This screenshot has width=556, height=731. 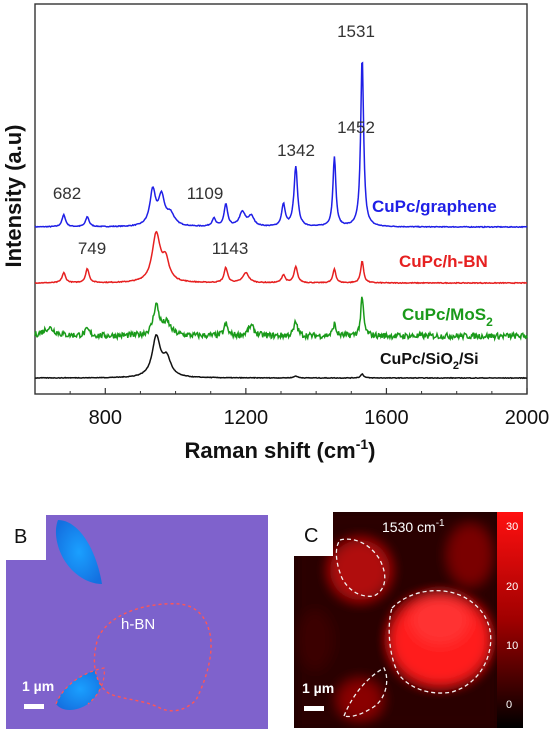 What do you see at coordinates (365, 692) in the screenshot?
I see `map-outline-bottom` at bounding box center [365, 692].